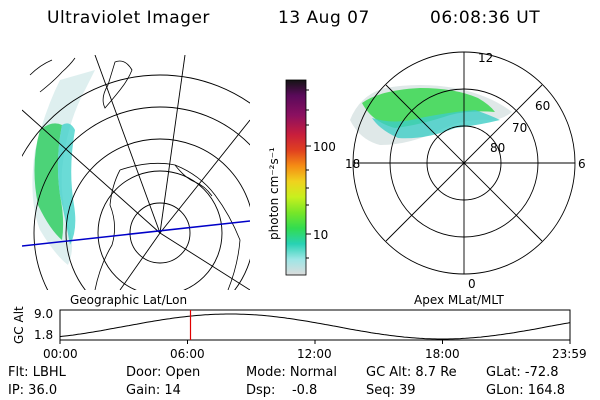 This screenshot has height=400, width=600. What do you see at coordinates (526, 390) in the screenshot?
I see `status-glon: GLon: 164.8` at bounding box center [526, 390].